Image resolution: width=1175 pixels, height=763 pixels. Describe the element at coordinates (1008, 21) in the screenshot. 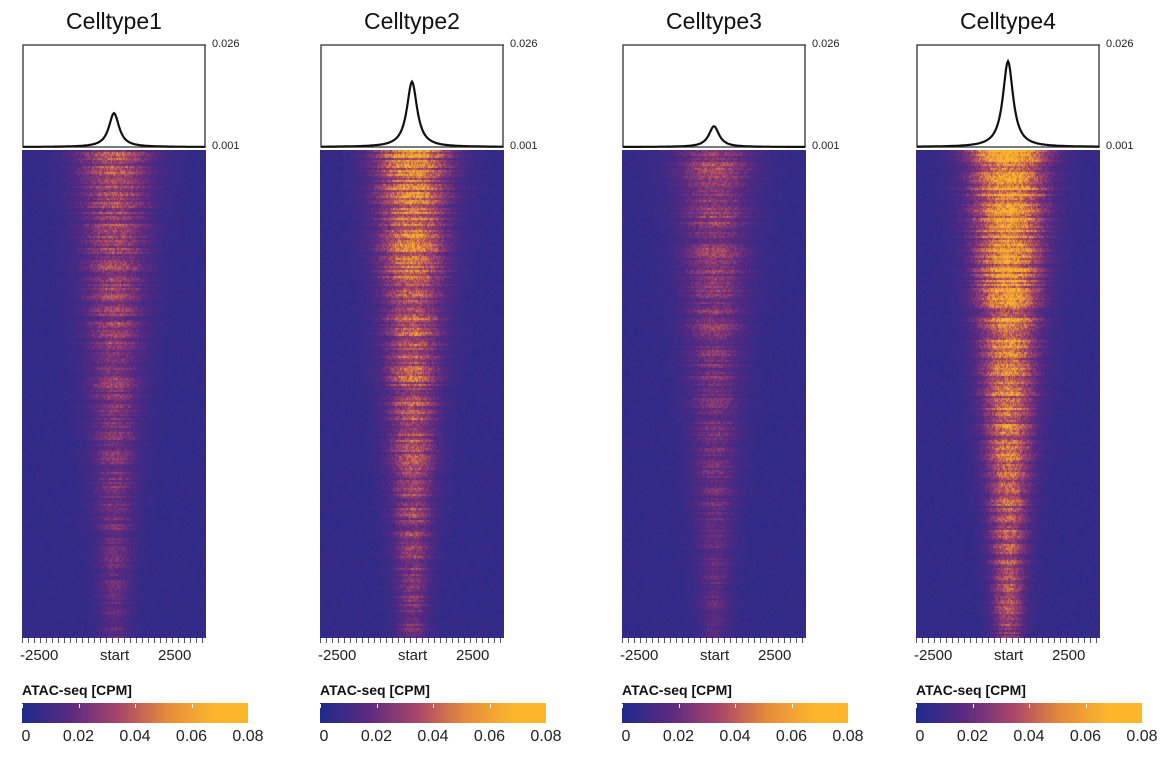

I see `panel-title: Celltype4` at that location.